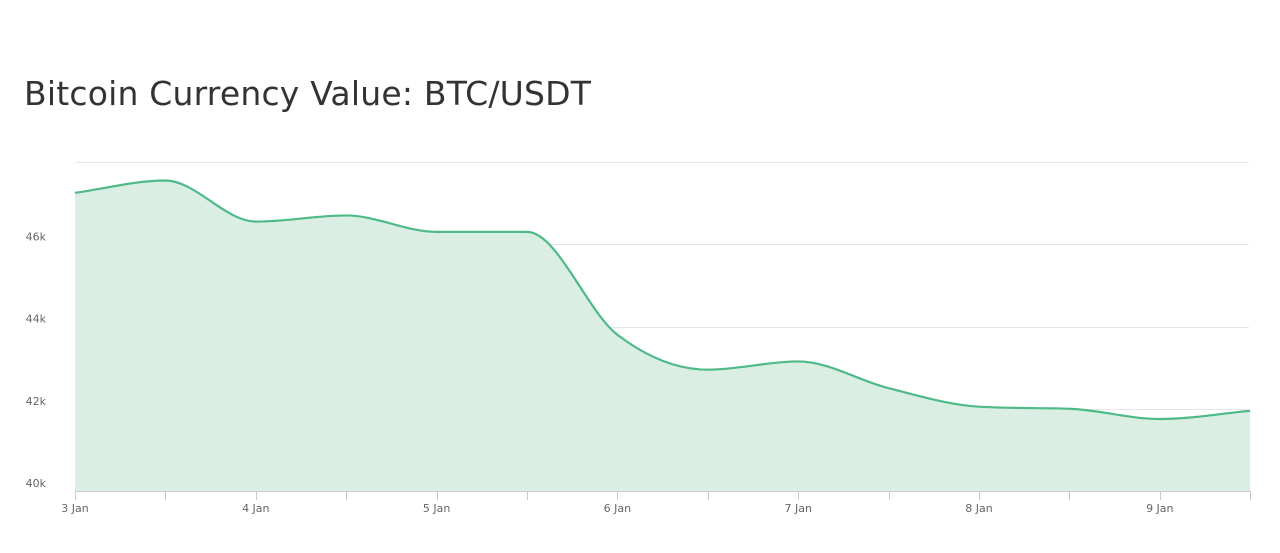  What do you see at coordinates (36, 483) in the screenshot?
I see `y-tick-label: 40k` at bounding box center [36, 483].